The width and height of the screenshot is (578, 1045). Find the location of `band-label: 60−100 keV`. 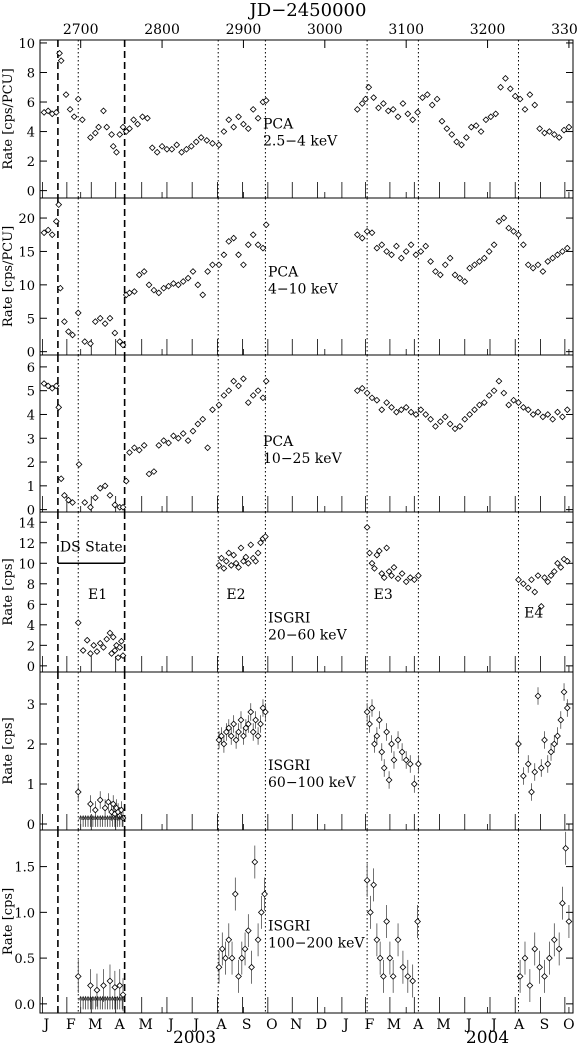

band-label: 60−100 keV is located at coordinates (312, 783).